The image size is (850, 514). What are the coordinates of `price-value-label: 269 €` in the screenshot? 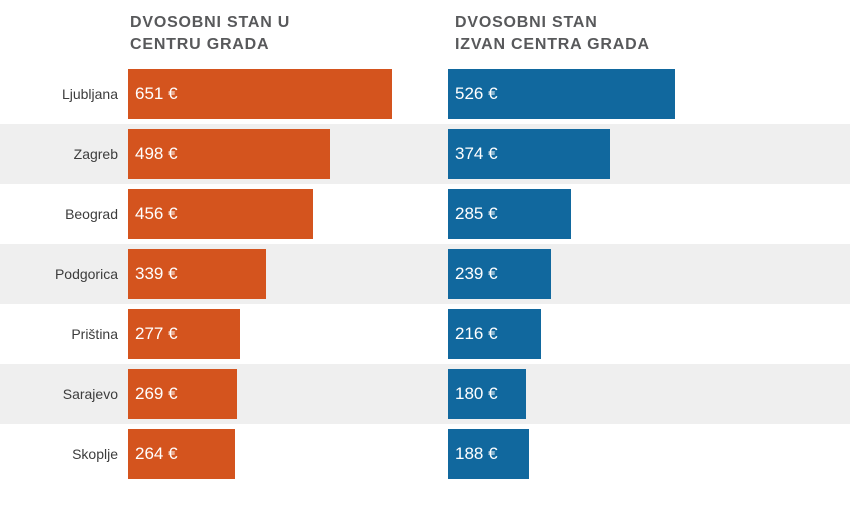 It's located at (156, 393).